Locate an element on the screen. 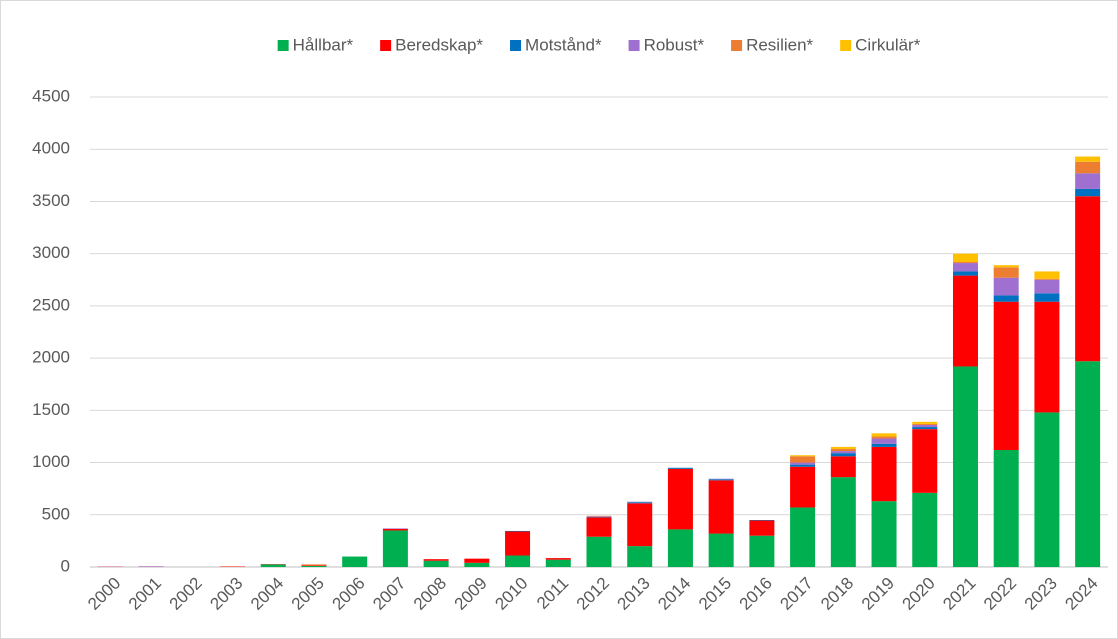  legend-label: Beredskap* is located at coordinates (439, 44).